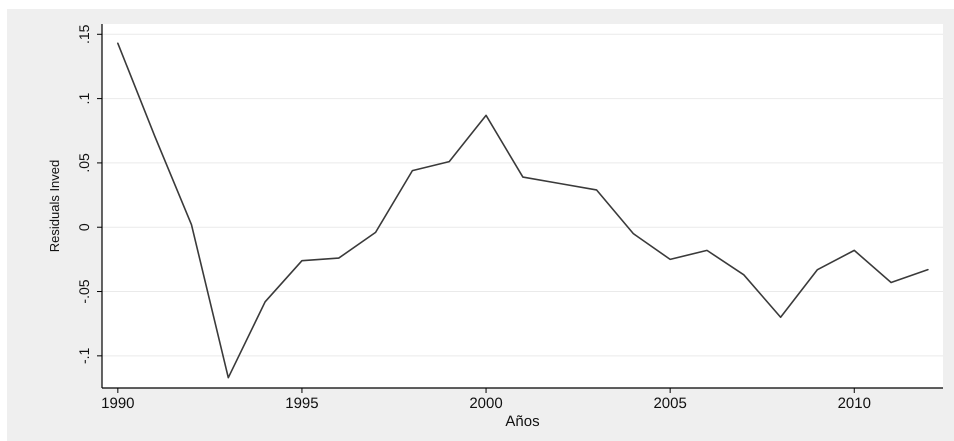 The image size is (954, 441). Describe the element at coordinates (84, 162) in the screenshot. I see `y-tick-label: .05` at that location.